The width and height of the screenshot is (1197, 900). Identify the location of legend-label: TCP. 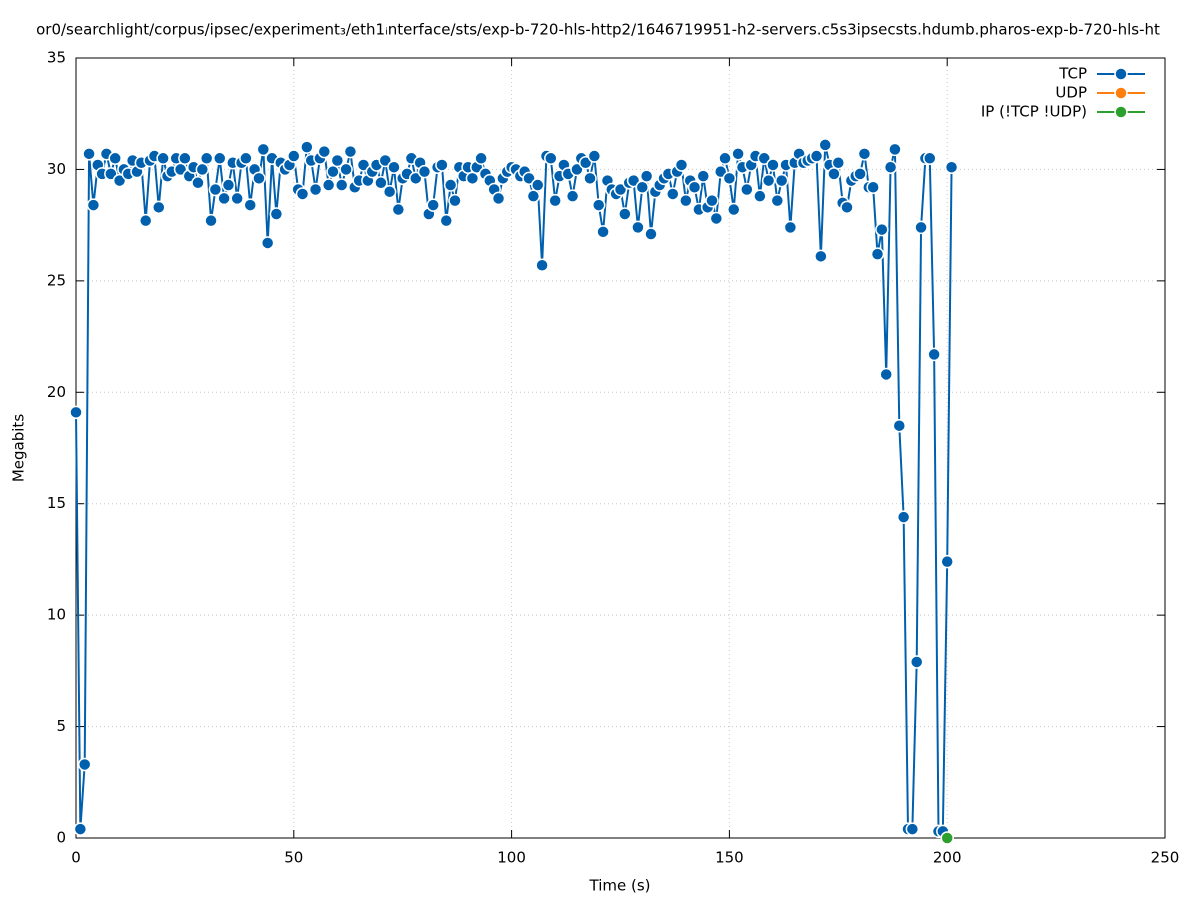
(1072, 74).